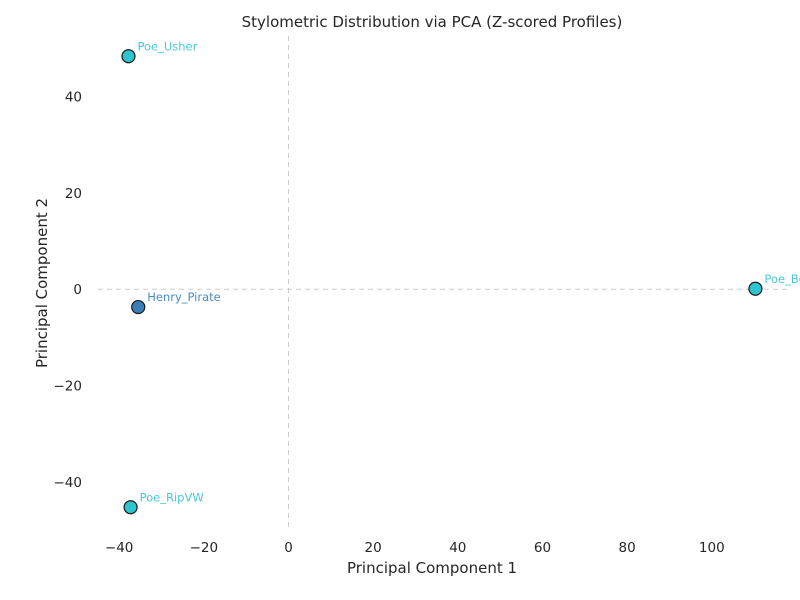 This screenshot has width=800, height=600. I want to click on x-axis-label: Principal Component 1, so click(432, 568).